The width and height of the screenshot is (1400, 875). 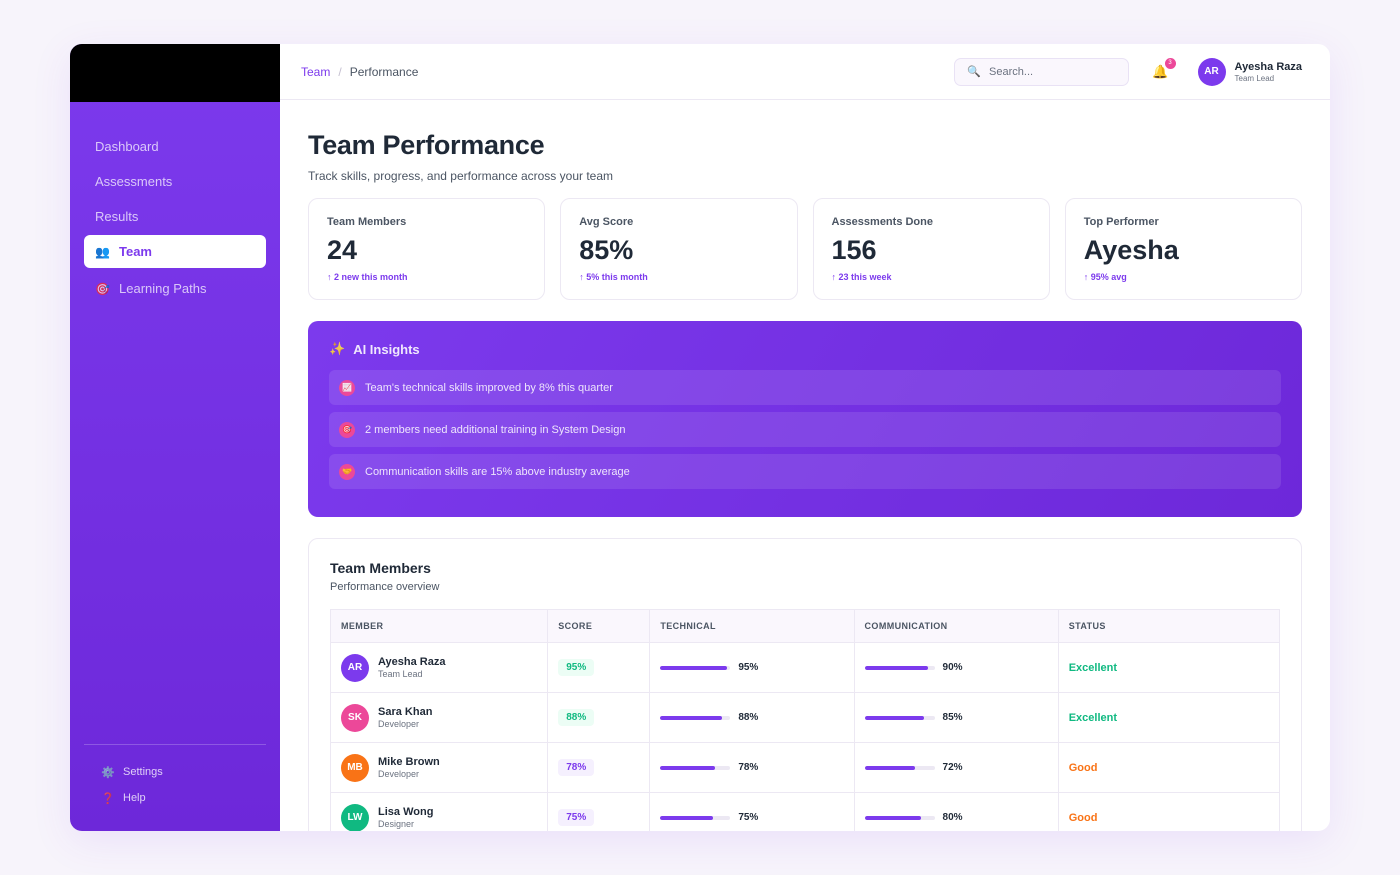 I want to click on table-row: LW Lisa Wong Designer 75% 75% 80% Good, so click(x=805, y=811).